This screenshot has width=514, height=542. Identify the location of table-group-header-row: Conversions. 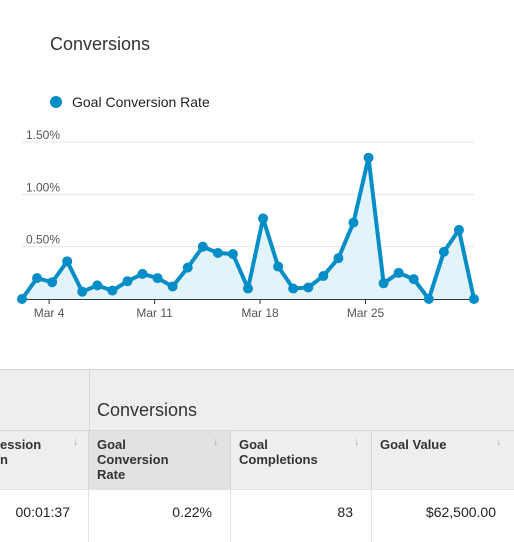
(257, 400).